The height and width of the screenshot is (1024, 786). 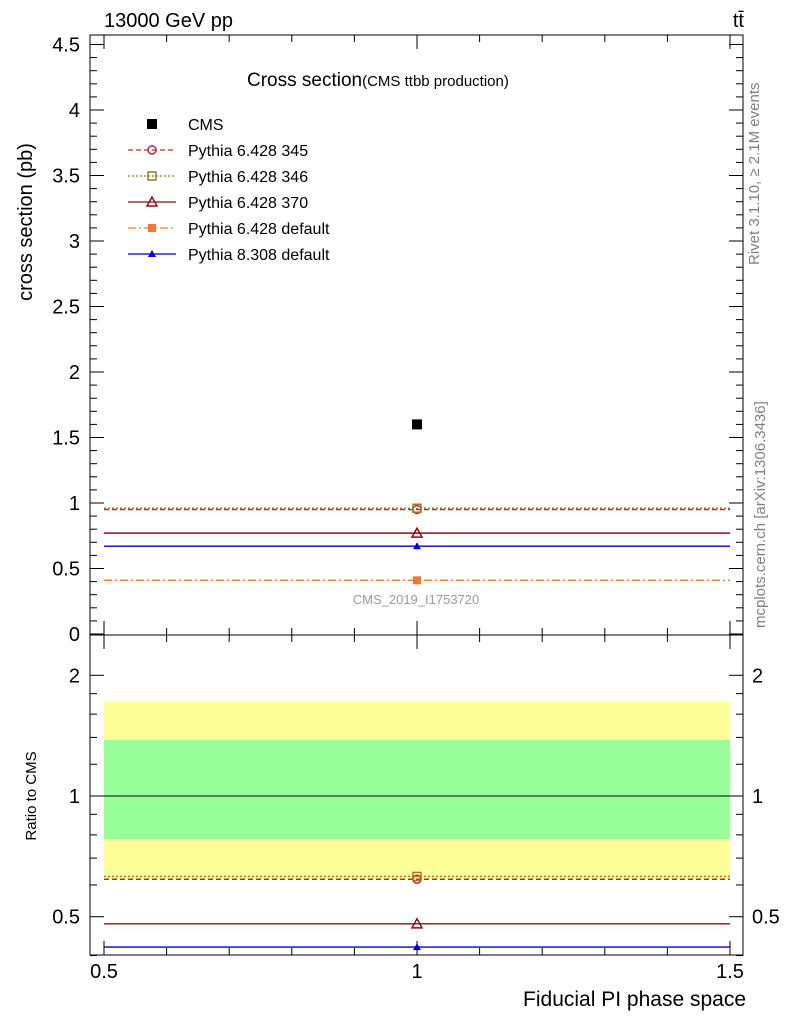 What do you see at coordinates (66, 439) in the screenshot?
I see `y-tick-label: 1.5` at bounding box center [66, 439].